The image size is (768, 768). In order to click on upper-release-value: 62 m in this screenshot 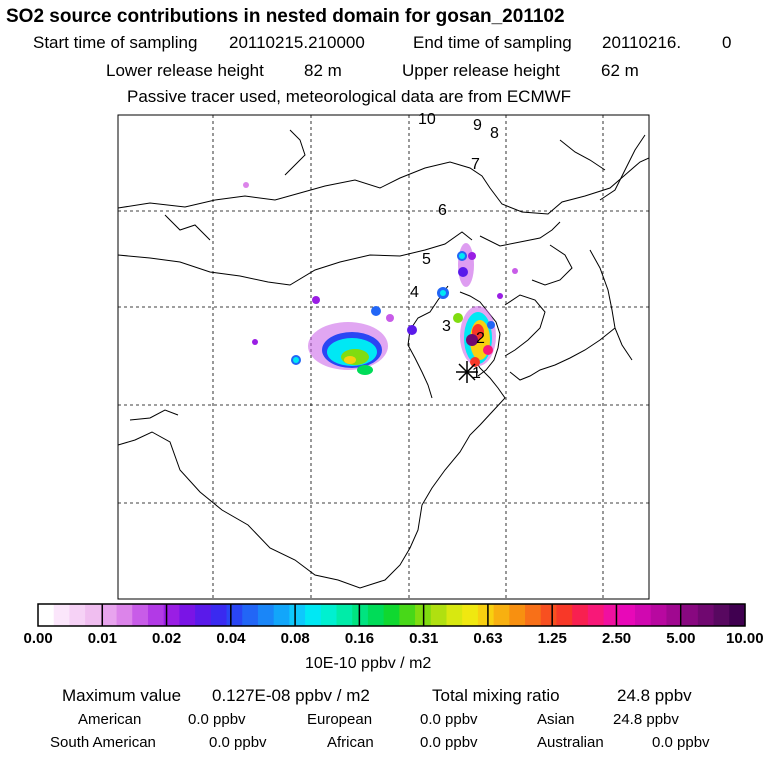, I will do `click(620, 70)`.